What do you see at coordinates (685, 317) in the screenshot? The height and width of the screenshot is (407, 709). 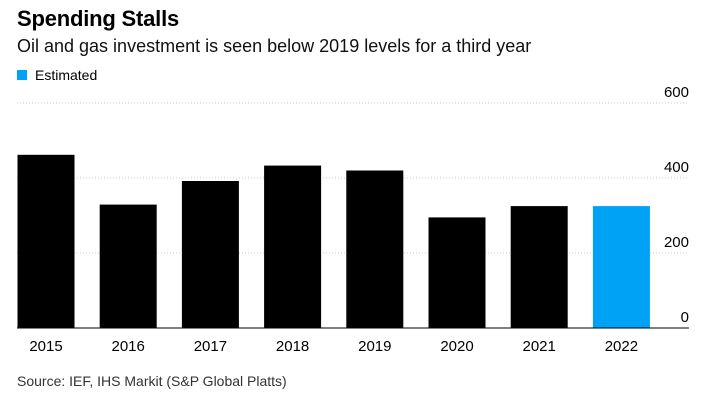 I see `y-tick-label-0: 0` at bounding box center [685, 317].